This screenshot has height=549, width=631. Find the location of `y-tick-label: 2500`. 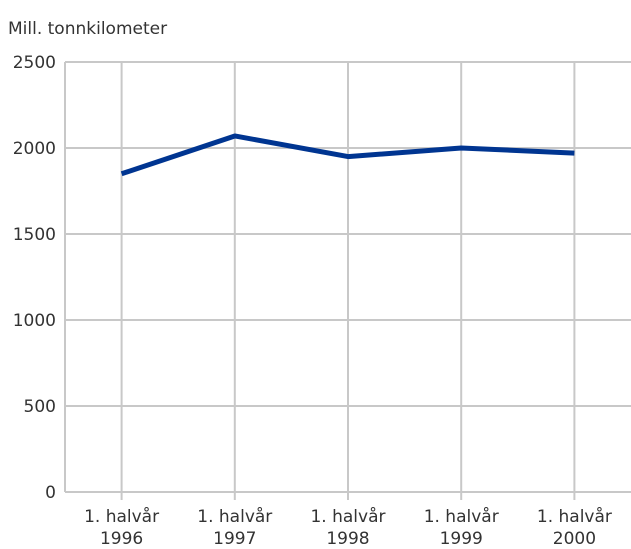

y-tick-label: 2500 is located at coordinates (34, 63).